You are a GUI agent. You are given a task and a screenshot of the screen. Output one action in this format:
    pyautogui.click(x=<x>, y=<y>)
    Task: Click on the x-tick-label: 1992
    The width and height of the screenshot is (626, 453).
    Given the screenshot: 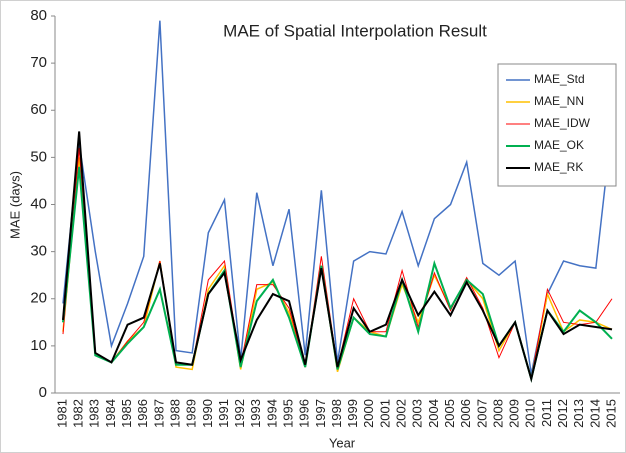 What is the action you would take?
    pyautogui.click(x=239, y=413)
    